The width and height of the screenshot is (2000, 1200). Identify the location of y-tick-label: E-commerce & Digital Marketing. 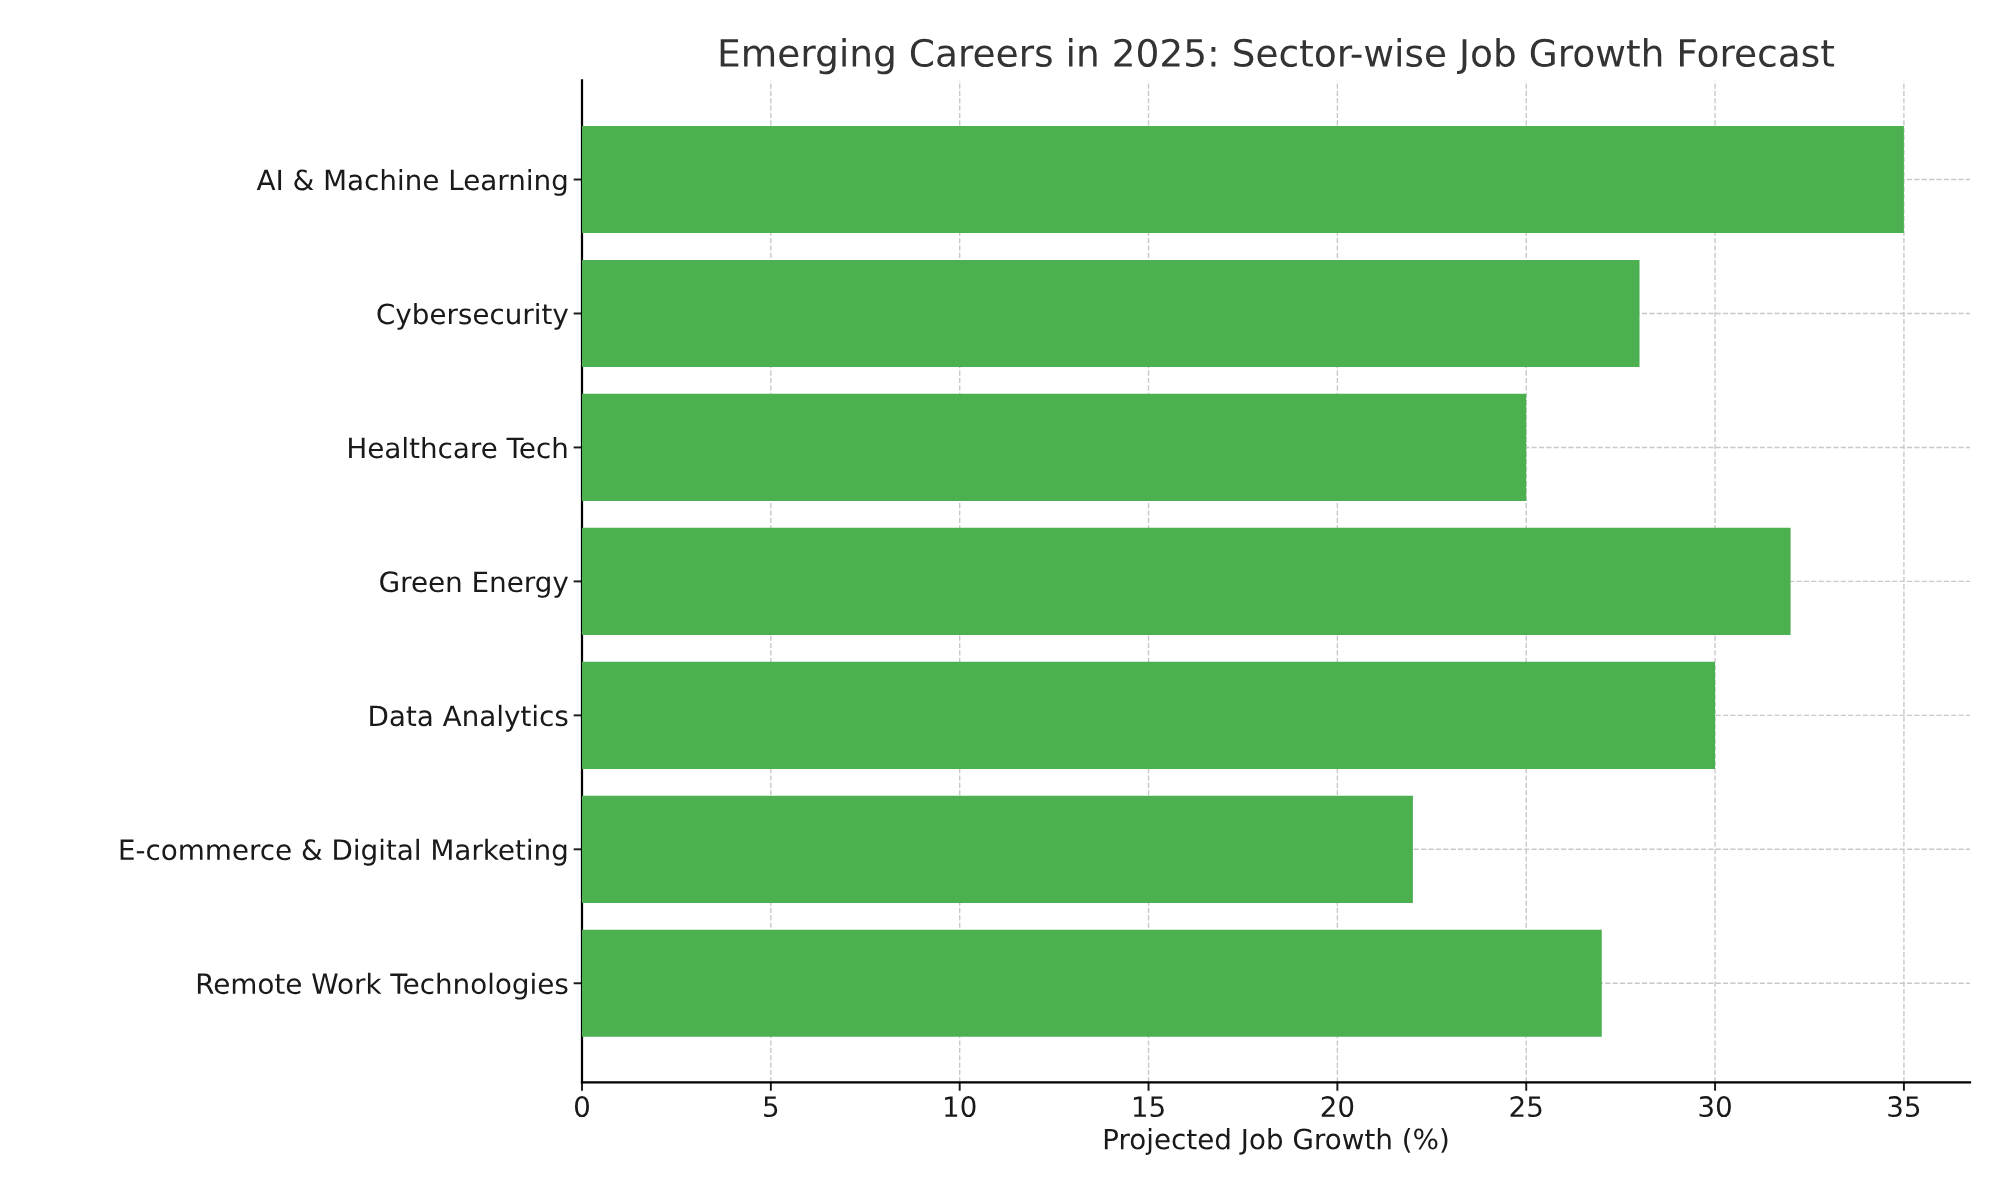
(343, 852).